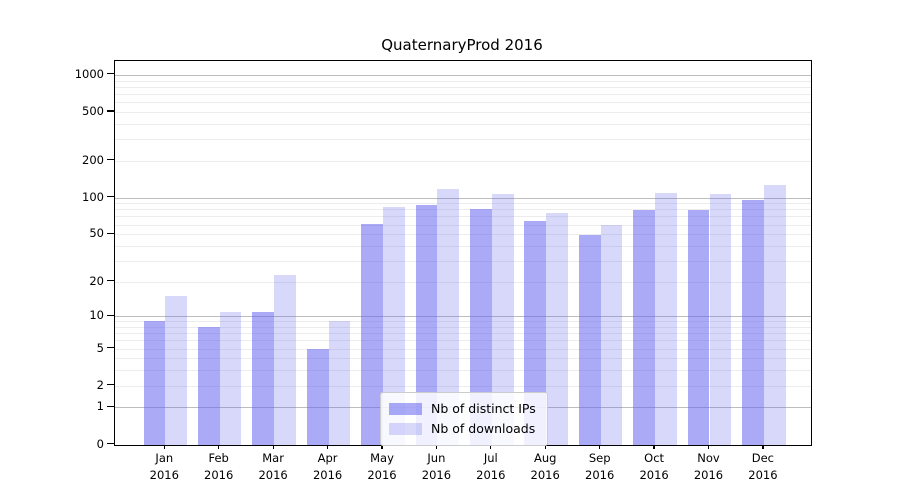 The height and width of the screenshot is (500, 900). Describe the element at coordinates (405, 408) in the screenshot. I see `legend-swatch-distinct-ips` at that location.